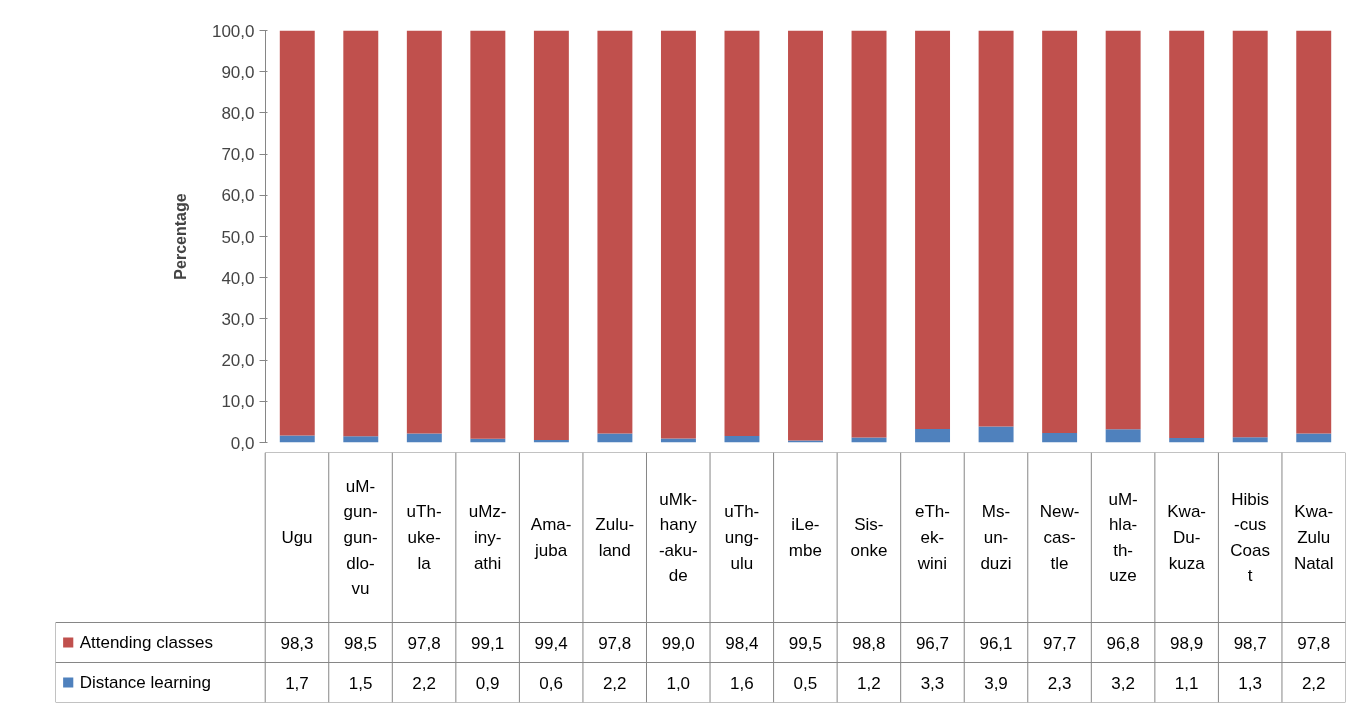 Image resolution: width=1369 pixels, height=716 pixels. I want to click on data-label: 1,5, so click(360, 683).